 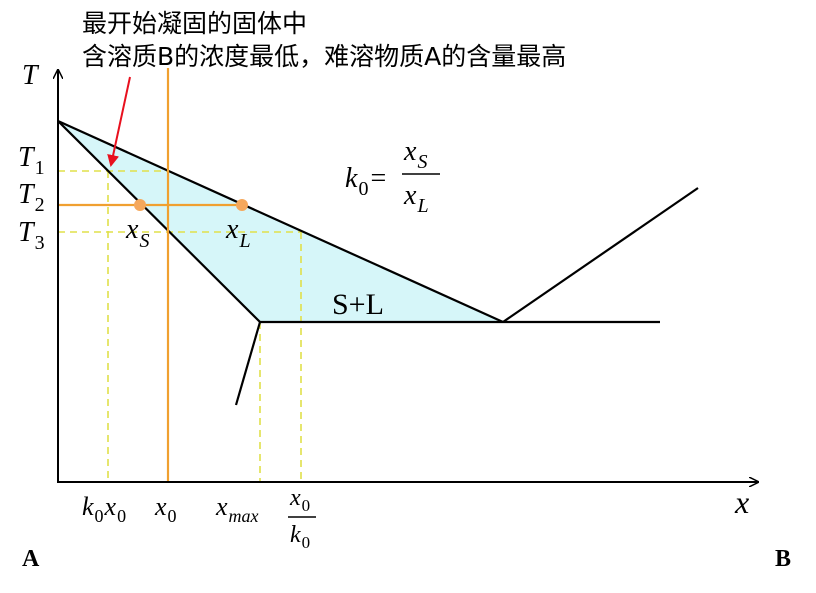 What do you see at coordinates (415, 154) in the screenshot?
I see `svg-text: xS` at bounding box center [415, 154].